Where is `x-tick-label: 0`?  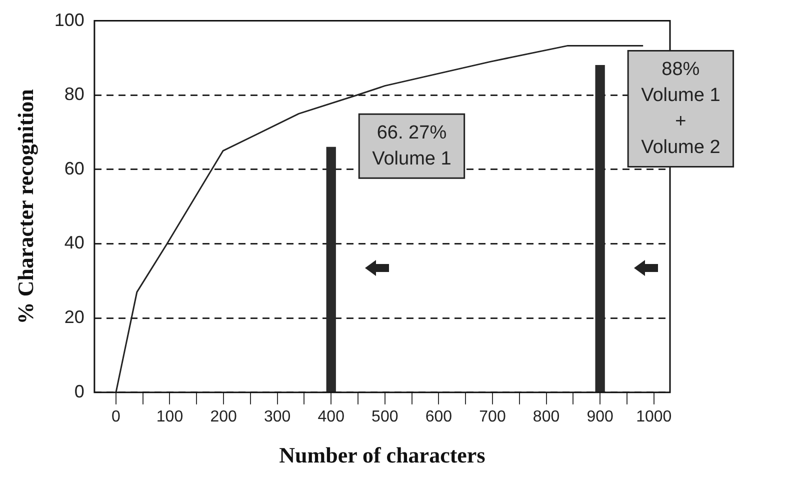 x-tick-label: 0 is located at coordinates (115, 417).